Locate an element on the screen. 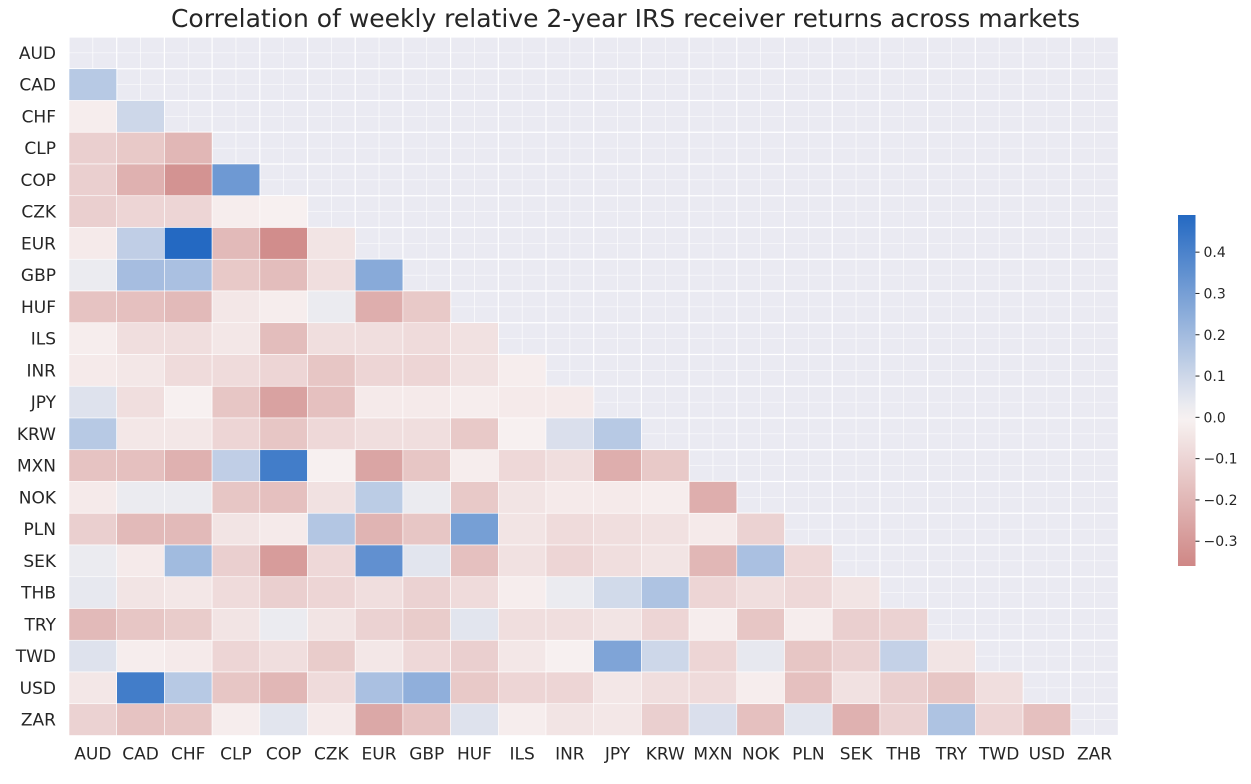  heatmap-cell-gbp-czk is located at coordinates (331, 275).